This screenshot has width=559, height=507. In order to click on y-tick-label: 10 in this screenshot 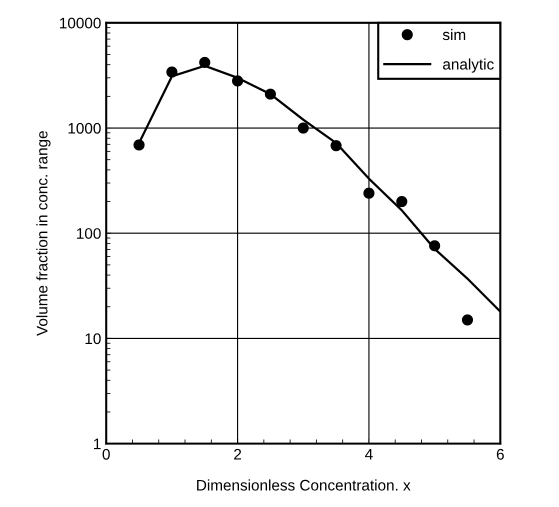, I will do `click(93, 338)`.